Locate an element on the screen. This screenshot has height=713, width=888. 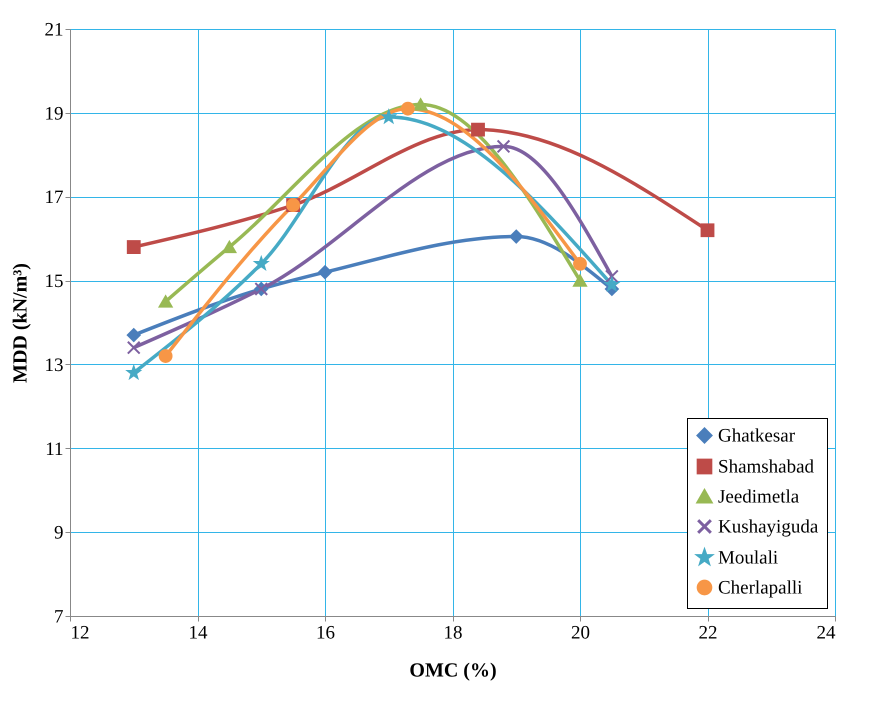
legend-label: Ghatkesar is located at coordinates (757, 436).